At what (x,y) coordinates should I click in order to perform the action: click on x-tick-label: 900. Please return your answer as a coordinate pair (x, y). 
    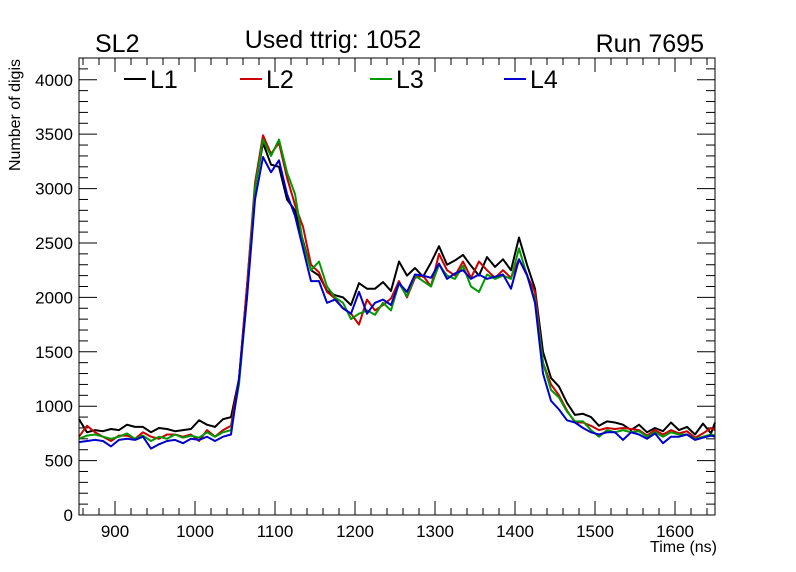
    Looking at the image, I should click on (115, 531).